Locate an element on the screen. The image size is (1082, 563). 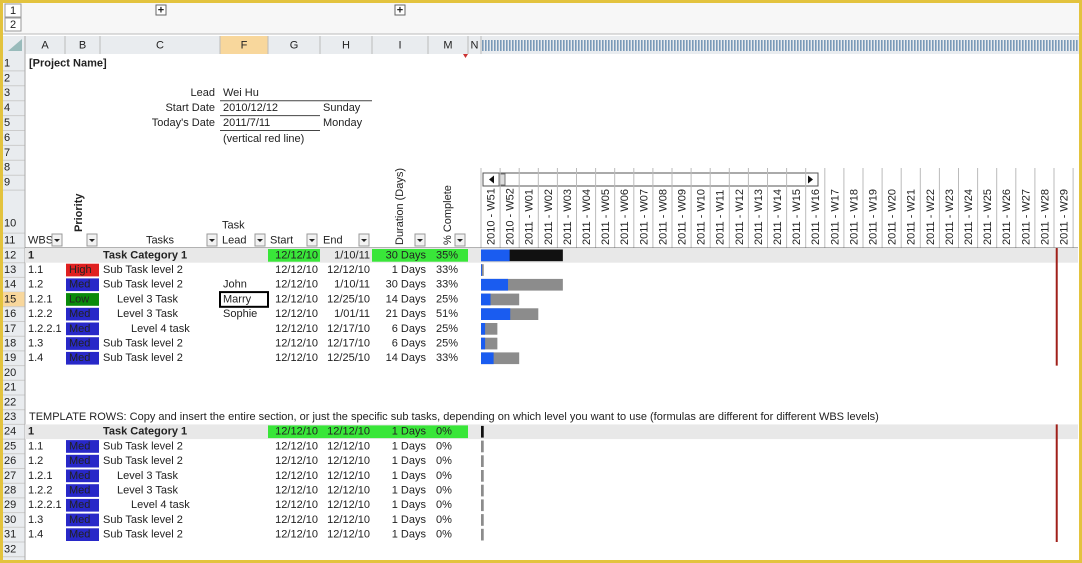
selected-column-header is located at coordinates (244, 45).